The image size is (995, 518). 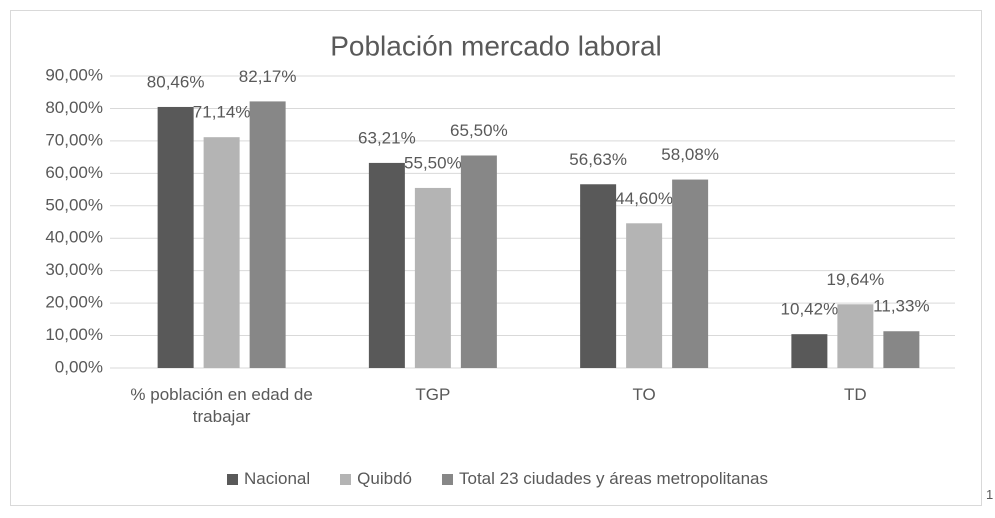 What do you see at coordinates (613, 478) in the screenshot?
I see `legend-label: Total 23 ciudades y áreas metropolitanas` at bounding box center [613, 478].